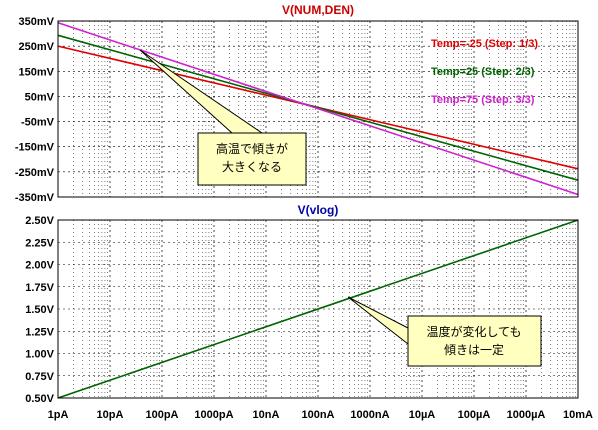 The width and height of the screenshot is (598, 430). Describe the element at coordinates (39, 332) in the screenshot. I see `y-tick-label: 1.25V` at that location.